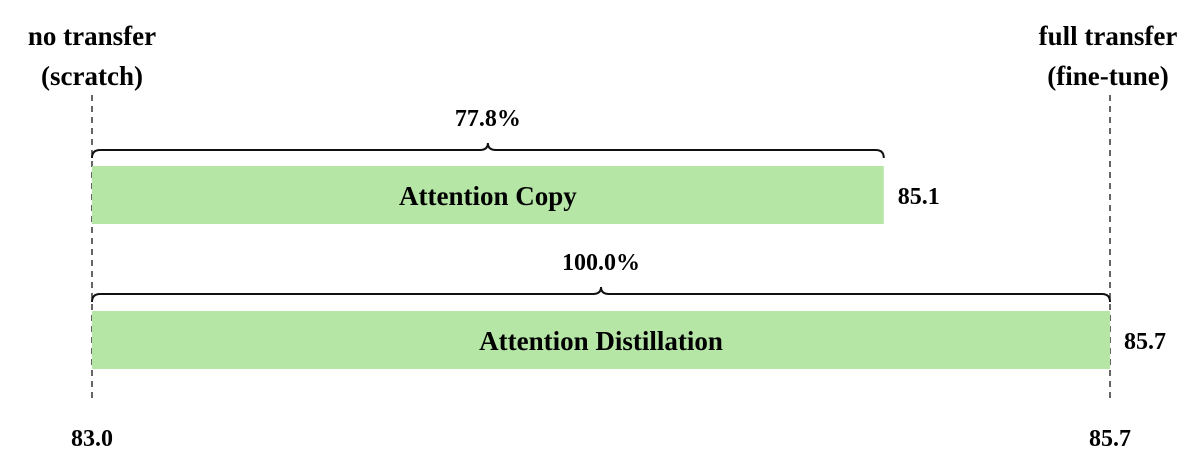 Image resolution: width=1200 pixels, height=457 pixels. I want to click on right-reference-line2: (fine-tune), so click(1107, 76).